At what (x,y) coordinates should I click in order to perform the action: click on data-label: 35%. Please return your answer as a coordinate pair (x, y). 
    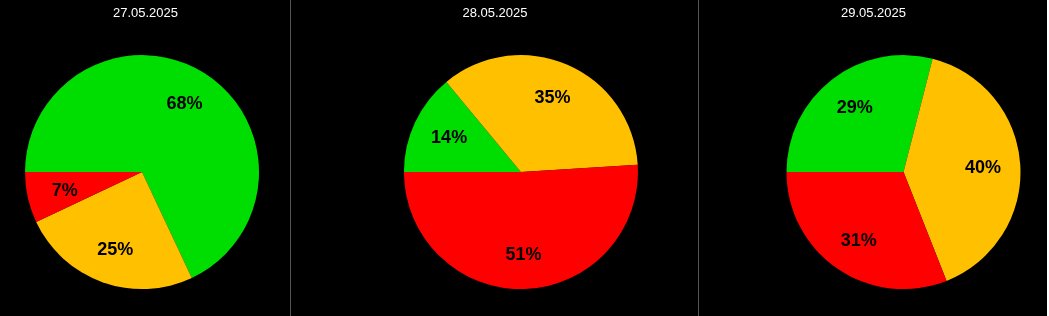
    Looking at the image, I should click on (552, 96).